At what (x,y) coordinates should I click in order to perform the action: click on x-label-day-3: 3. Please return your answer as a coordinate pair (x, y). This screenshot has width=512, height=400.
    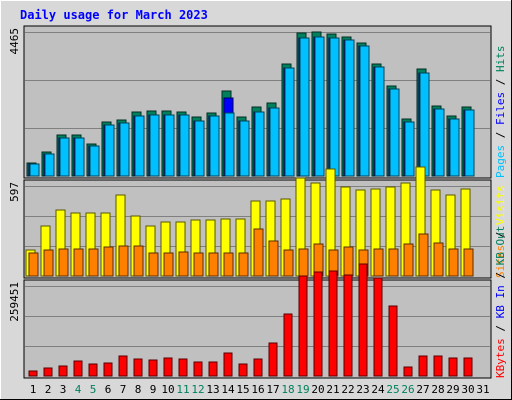
    Looking at the image, I should click on (63, 389).